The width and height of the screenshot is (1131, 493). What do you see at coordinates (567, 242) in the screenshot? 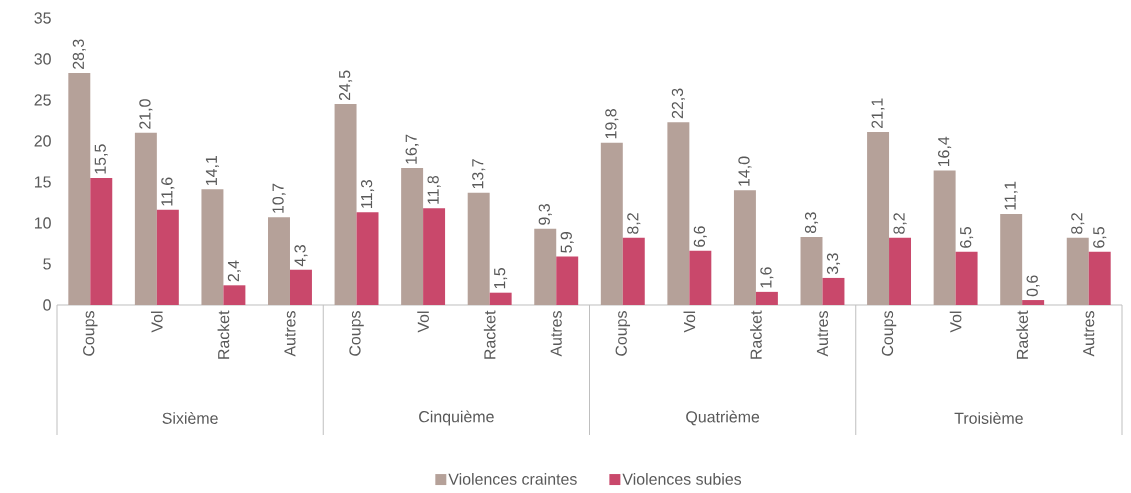
I see `data-label: 5,9` at bounding box center [567, 242].